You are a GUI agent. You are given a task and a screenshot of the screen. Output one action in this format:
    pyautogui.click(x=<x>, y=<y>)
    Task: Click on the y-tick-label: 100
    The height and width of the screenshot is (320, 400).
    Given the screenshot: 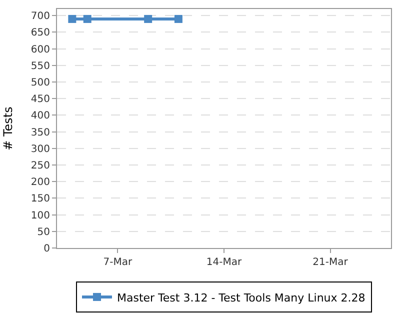 What is the action you would take?
    pyautogui.click(x=40, y=216)
    